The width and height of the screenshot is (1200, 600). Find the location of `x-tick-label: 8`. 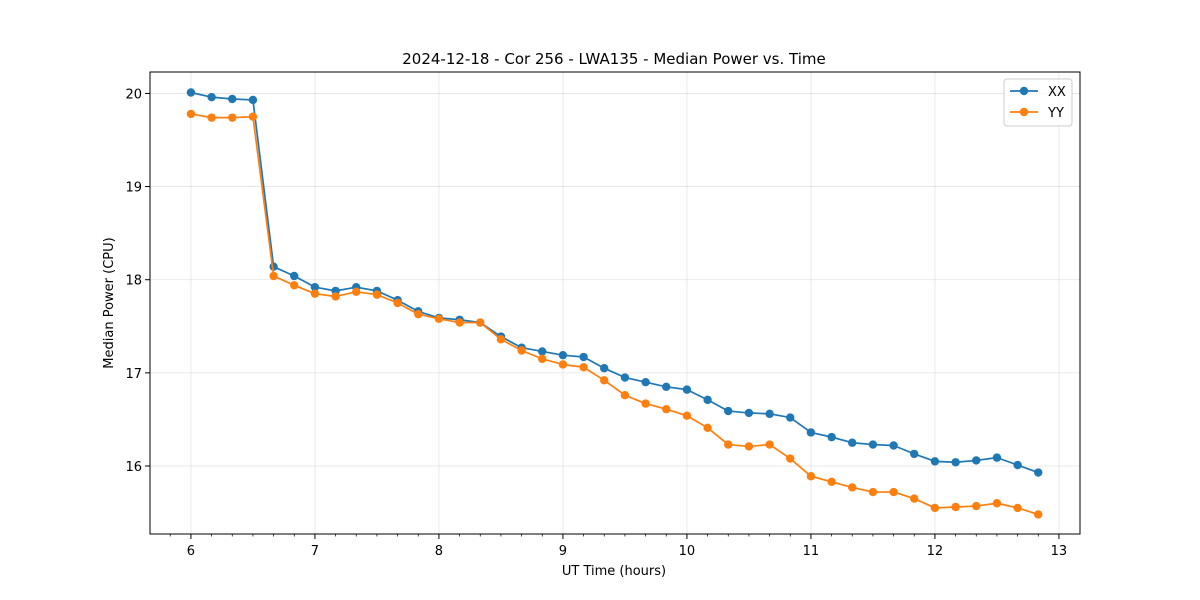

x-tick-label: 8 is located at coordinates (439, 551).